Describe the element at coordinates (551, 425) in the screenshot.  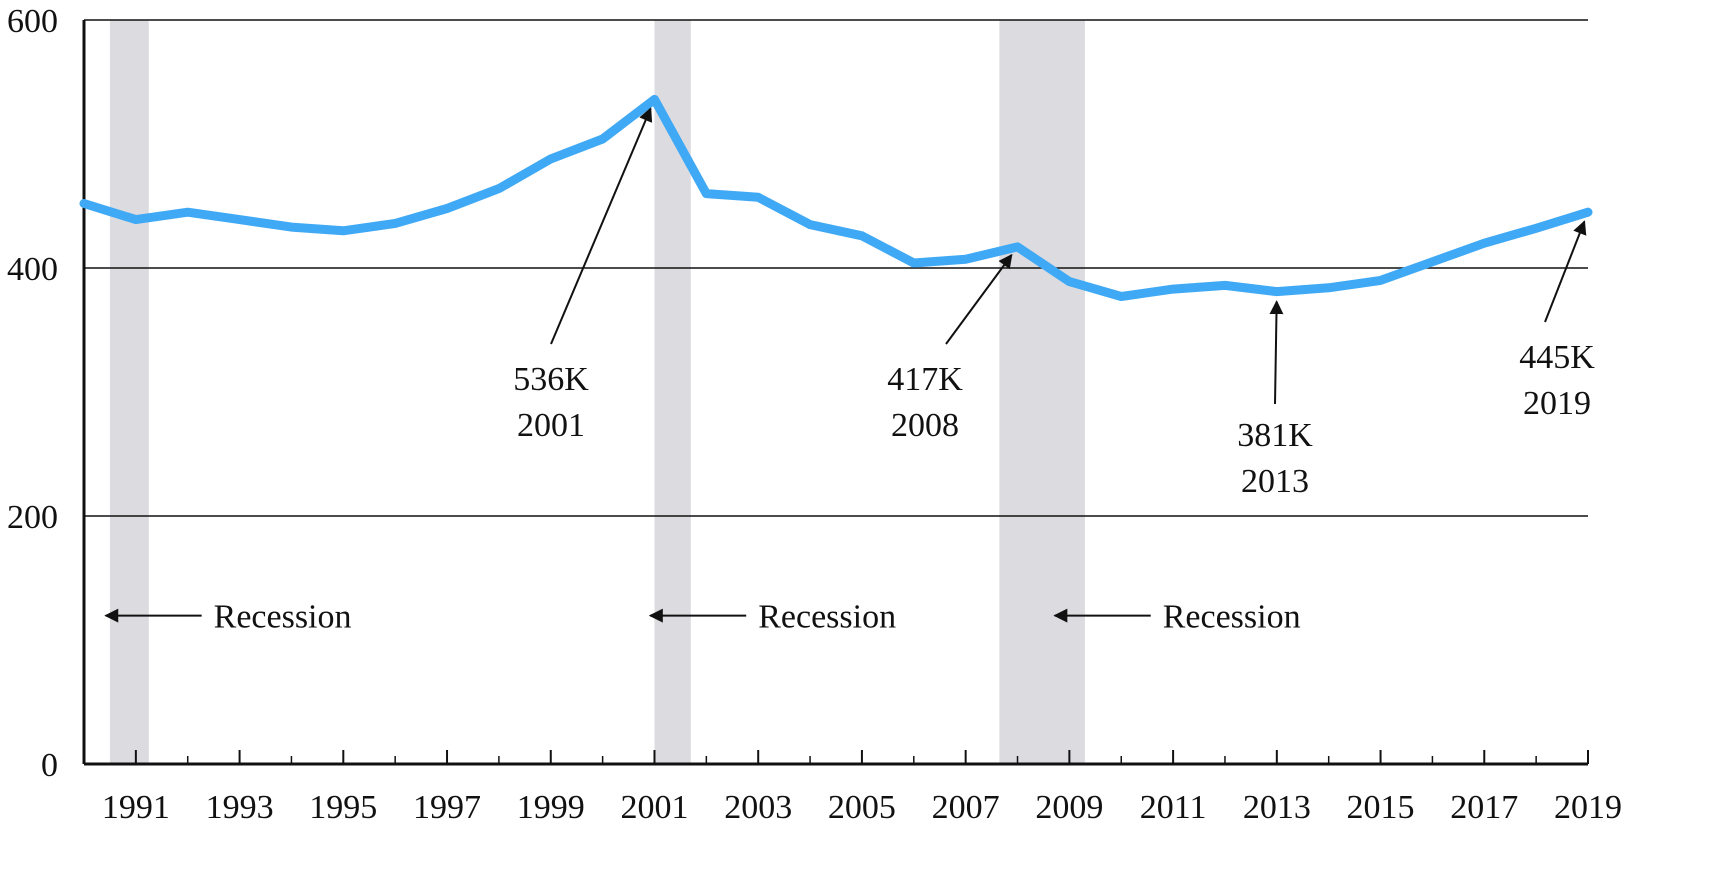
I see `annotation-year: 2001` at that location.